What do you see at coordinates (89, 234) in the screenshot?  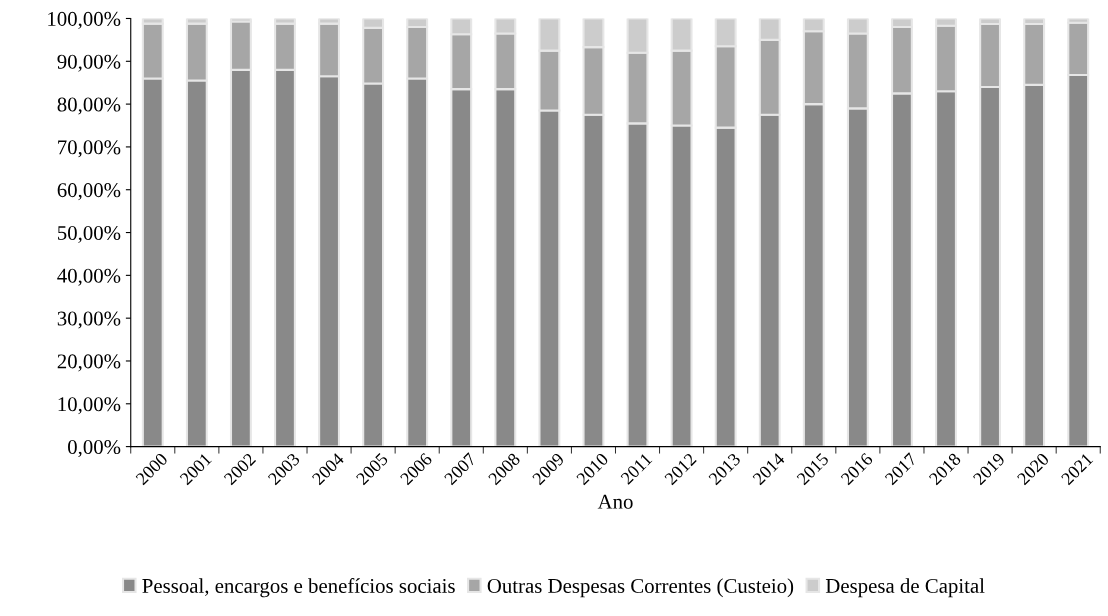 I see `y-tick-label: 50,00%` at bounding box center [89, 234].